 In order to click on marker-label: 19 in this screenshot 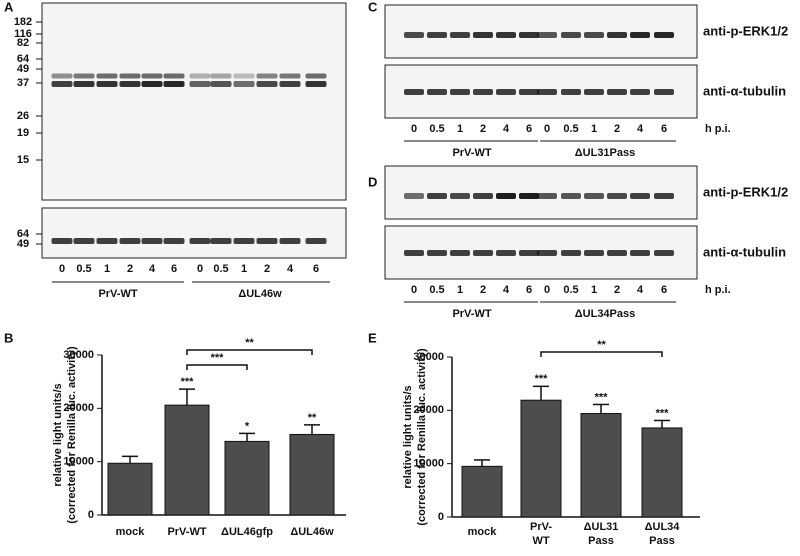, I will do `click(23, 133)`.